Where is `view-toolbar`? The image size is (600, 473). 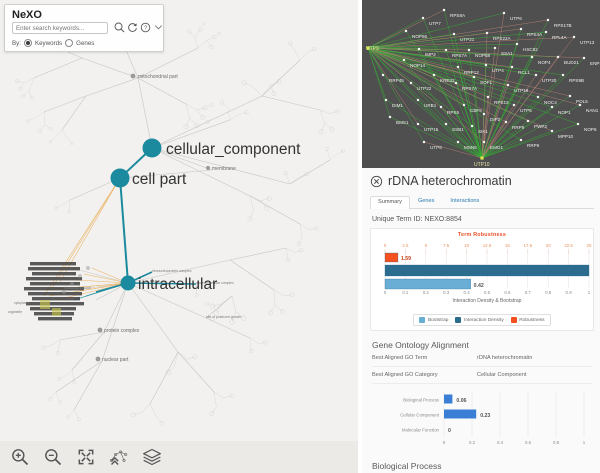 view-toolbar is located at coordinates (179, 457).